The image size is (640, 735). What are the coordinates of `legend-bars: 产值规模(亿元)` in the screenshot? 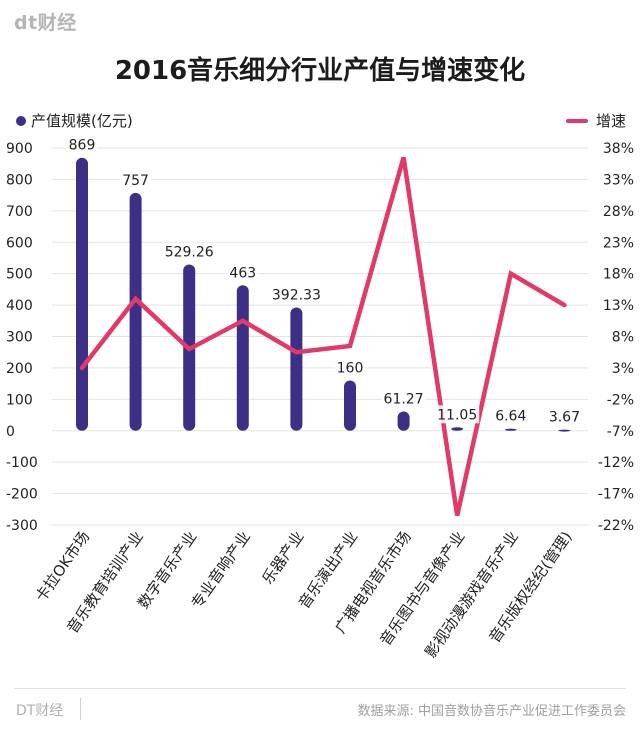 It's located at (74, 120).